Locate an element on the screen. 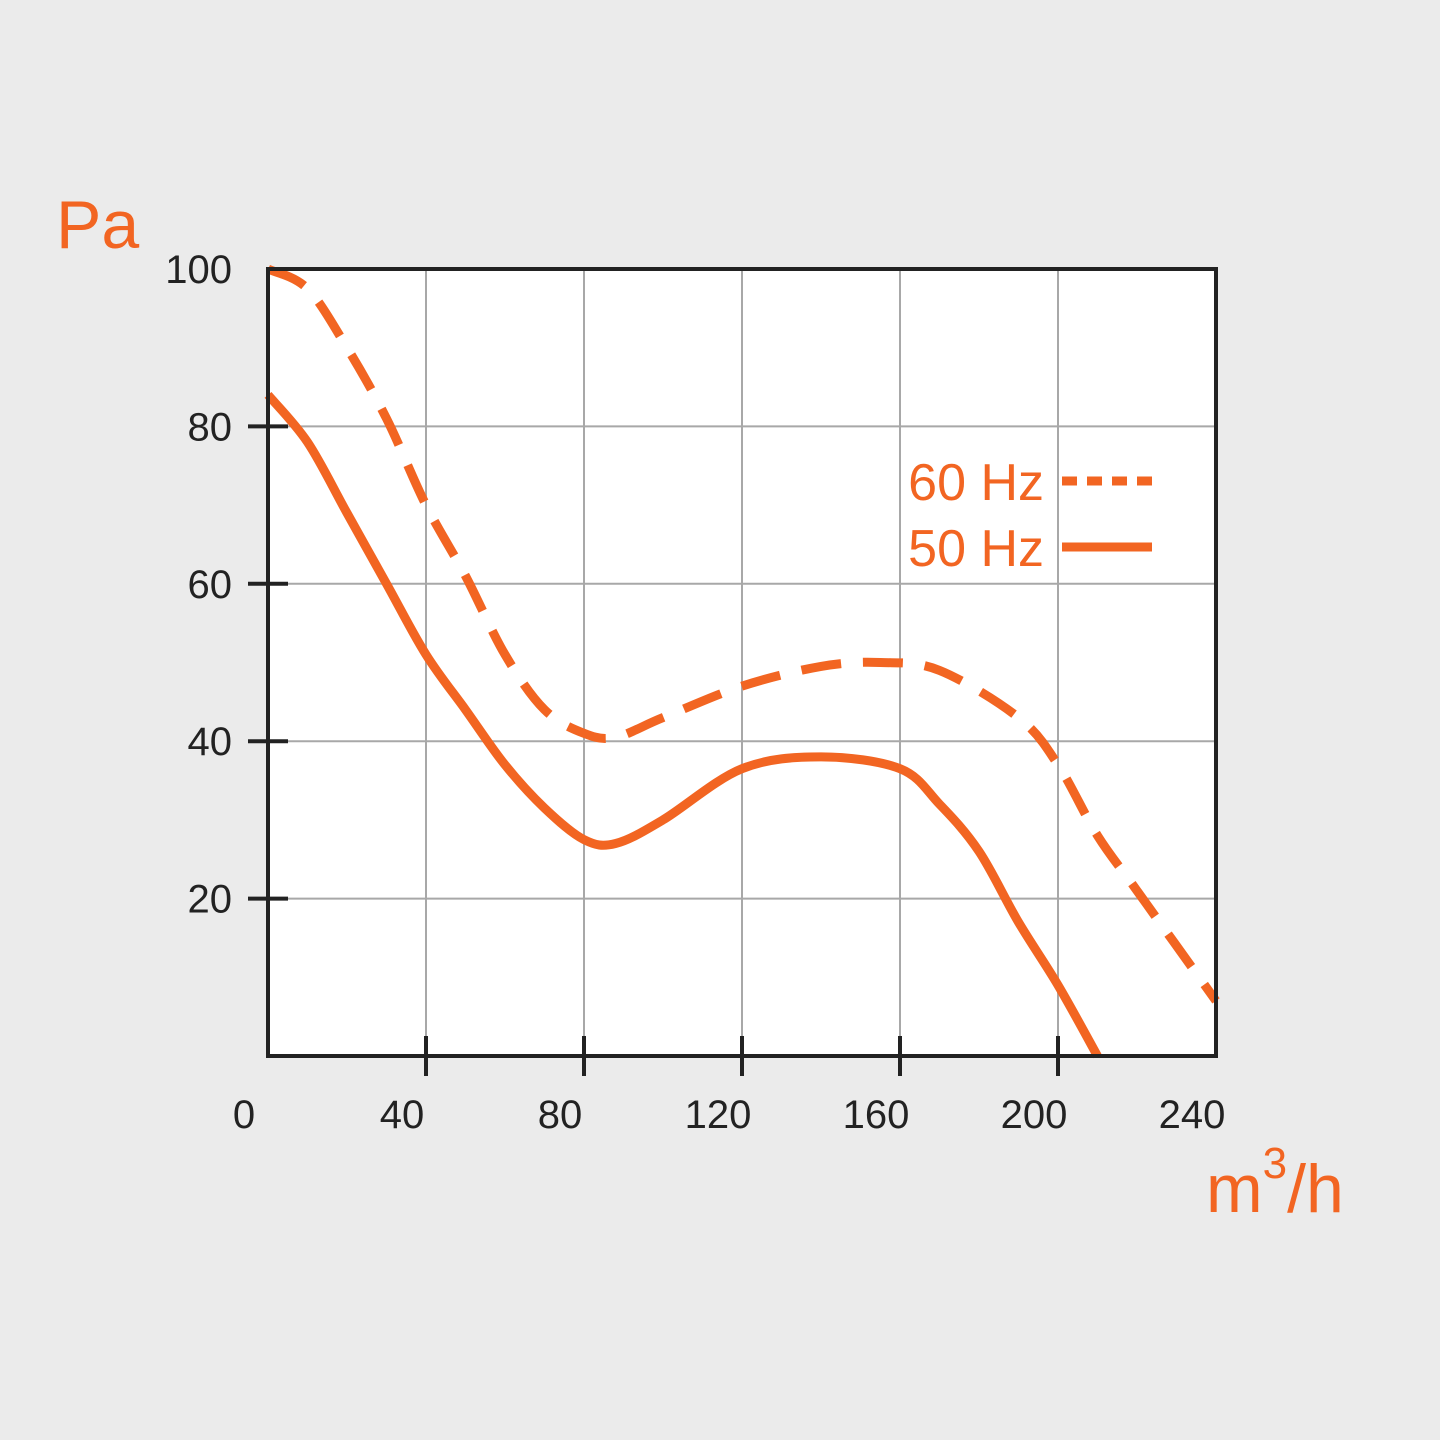 The height and width of the screenshot is (1440, 1440). x-tick-label-40: 40 is located at coordinates (402, 1115).